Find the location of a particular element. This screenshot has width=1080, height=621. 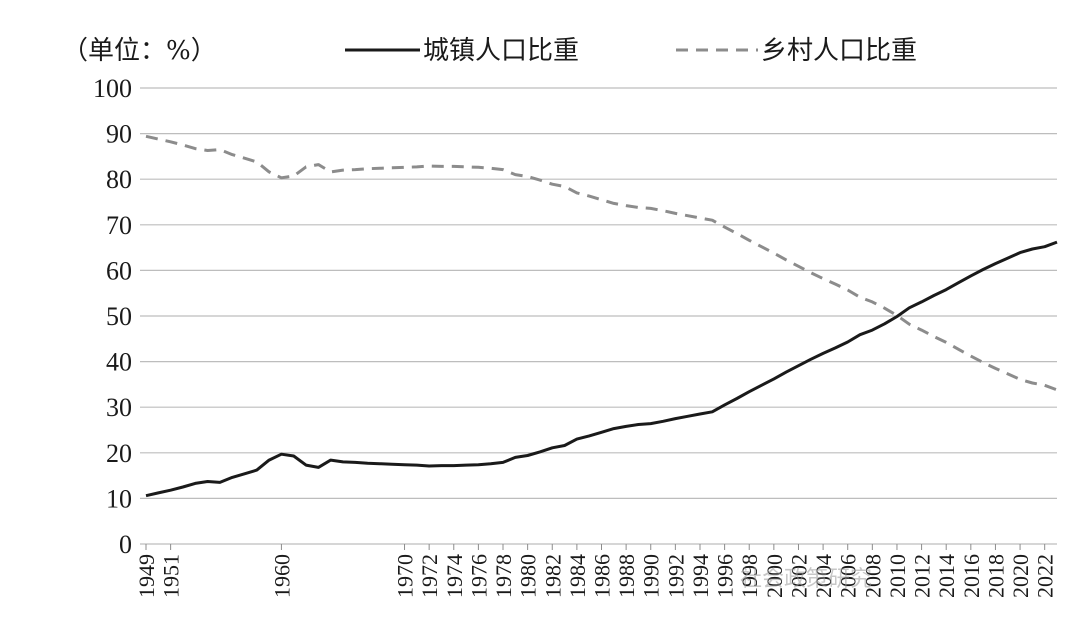

y-tick-label: 20 is located at coordinates (119, 453).